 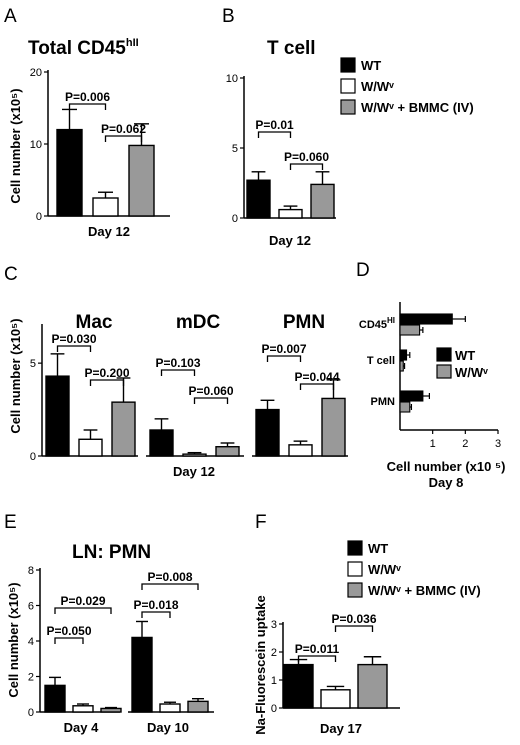 What do you see at coordinates (383, 402) in the screenshot?
I see `panel-d-category-3: PMN` at bounding box center [383, 402].